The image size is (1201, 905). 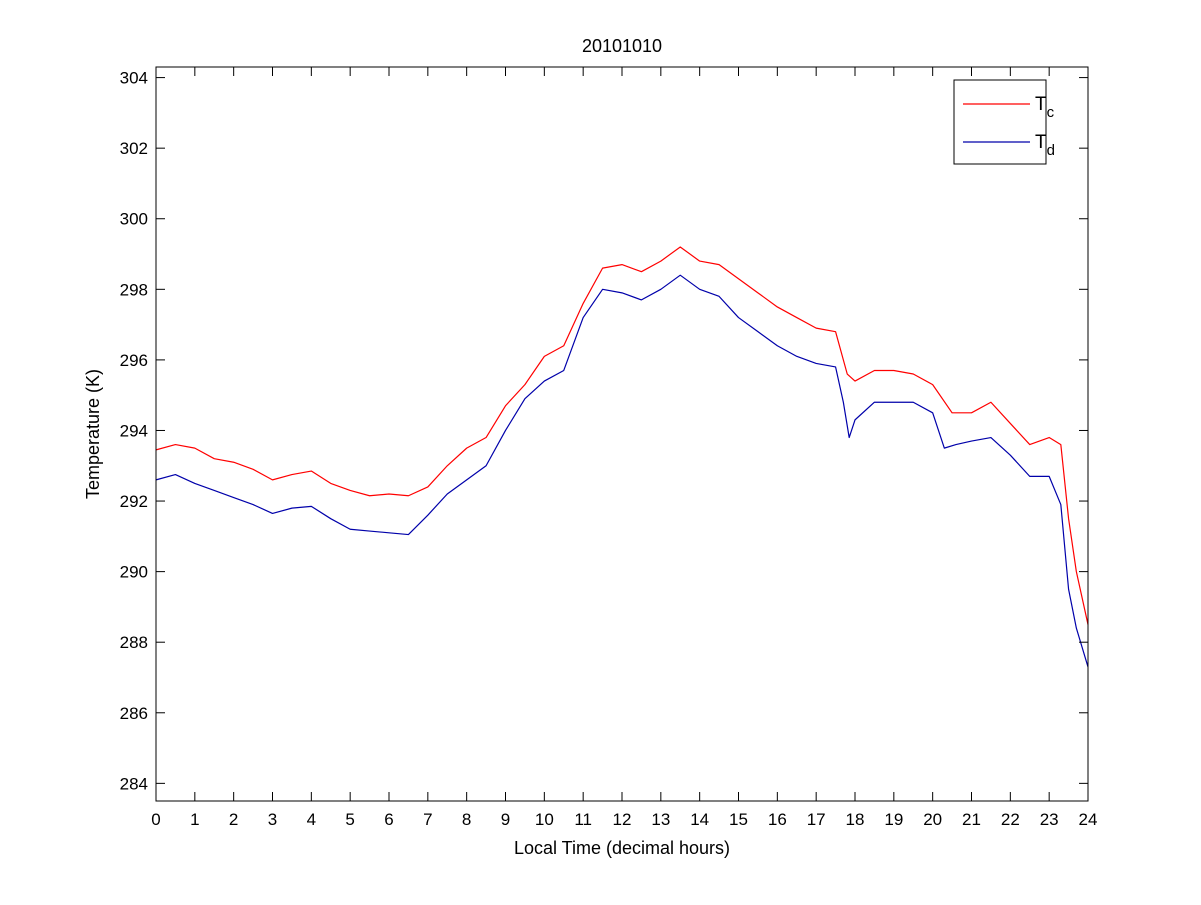 I want to click on x-tick-label: 2, so click(x=233, y=819).